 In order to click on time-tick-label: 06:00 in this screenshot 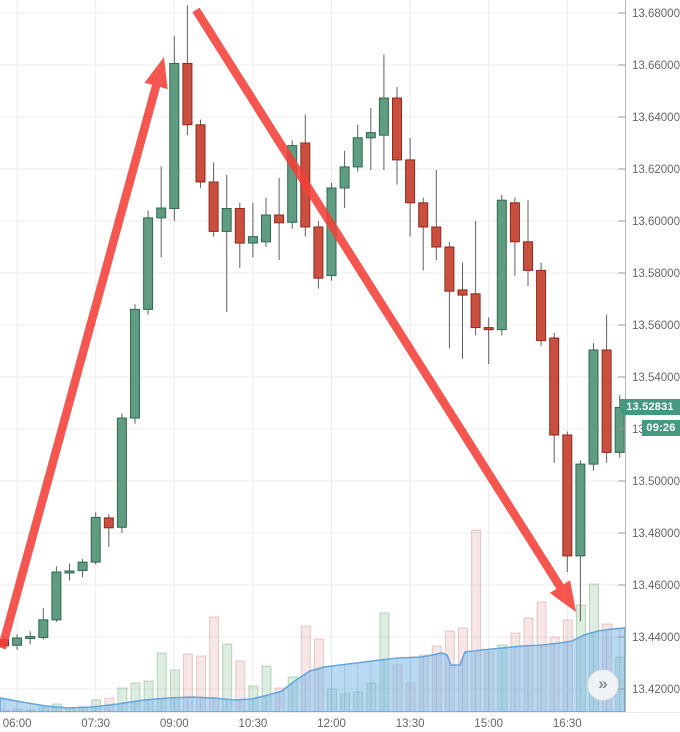, I will do `click(17, 724)`.